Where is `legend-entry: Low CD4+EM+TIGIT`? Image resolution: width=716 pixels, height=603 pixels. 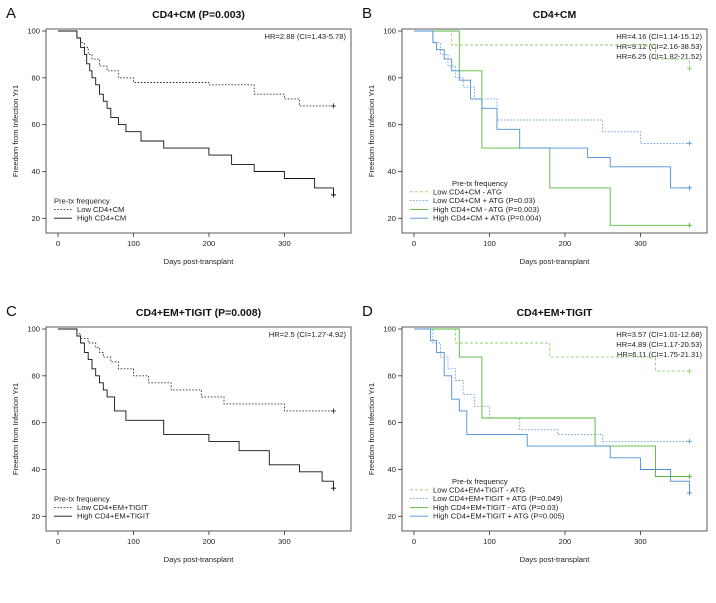 legend-entry: Low CD4+EM+TIGIT is located at coordinates (112, 507).